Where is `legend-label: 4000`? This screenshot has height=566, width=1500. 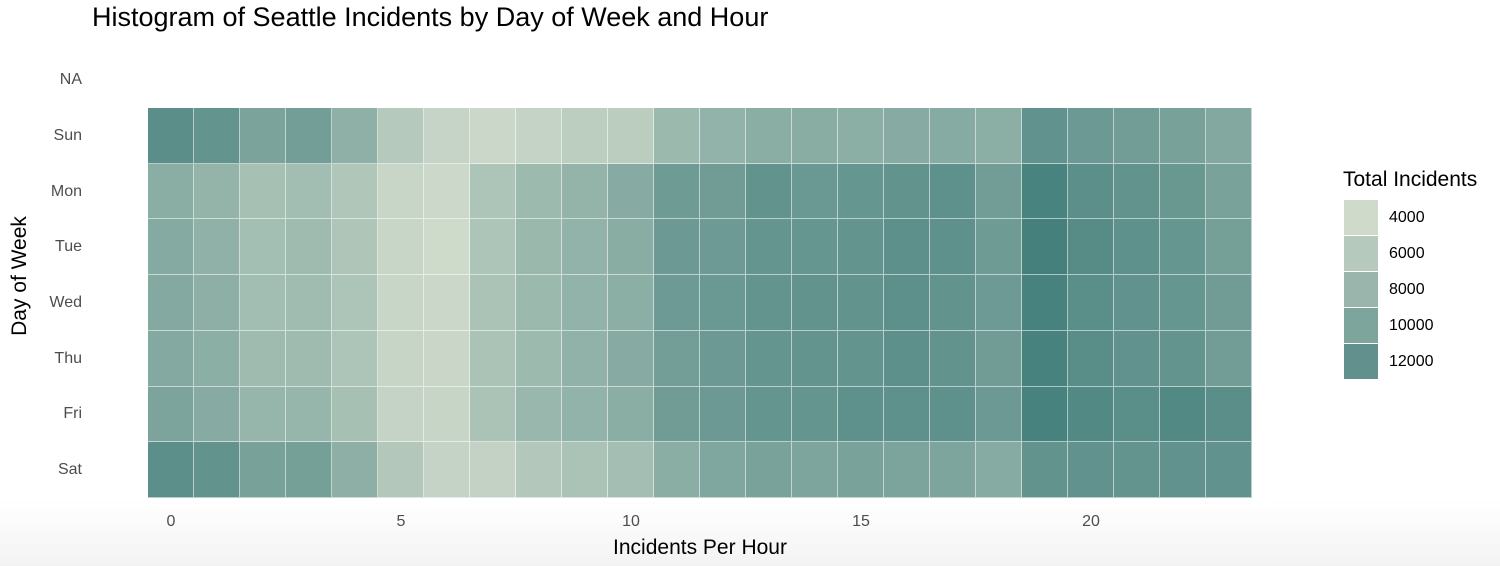
legend-label: 4000 is located at coordinates (1407, 217).